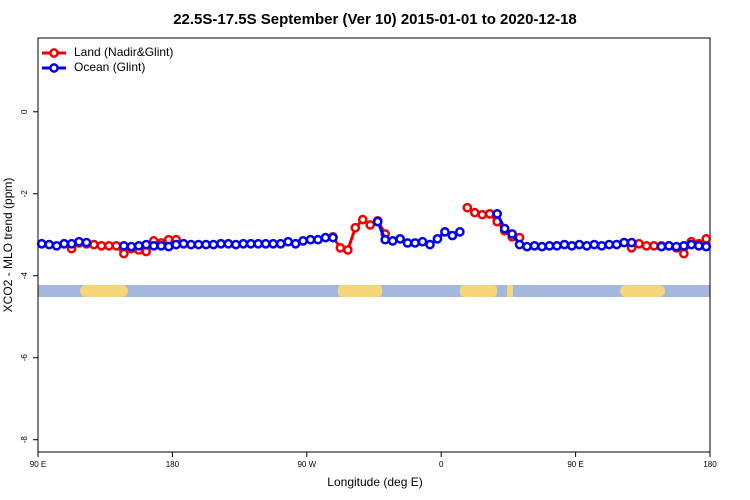 Image resolution: width=750 pixels, height=500 pixels. What do you see at coordinates (173, 464) in the screenshot?
I see `x-tick-label: 180` at bounding box center [173, 464].